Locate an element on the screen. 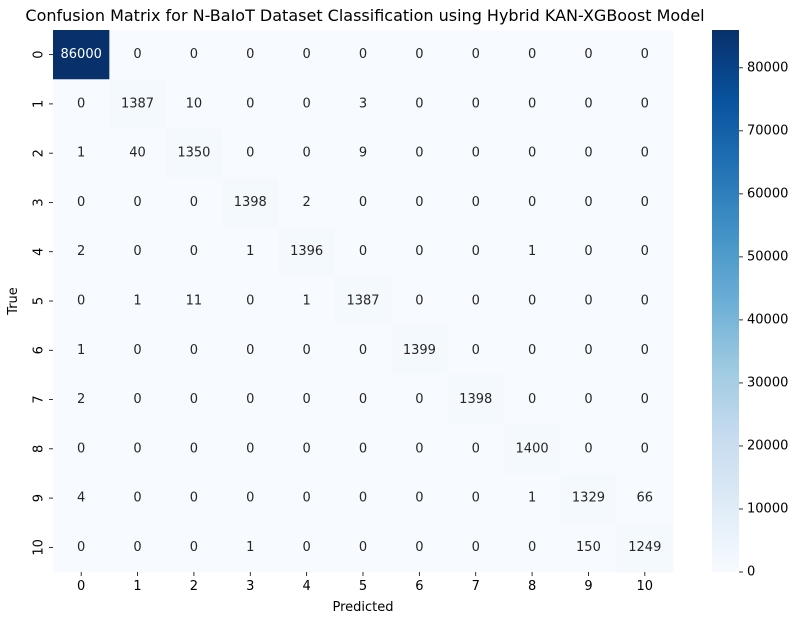 This screenshot has height=624, width=802. x-tick-label: 10 is located at coordinates (645, 586).